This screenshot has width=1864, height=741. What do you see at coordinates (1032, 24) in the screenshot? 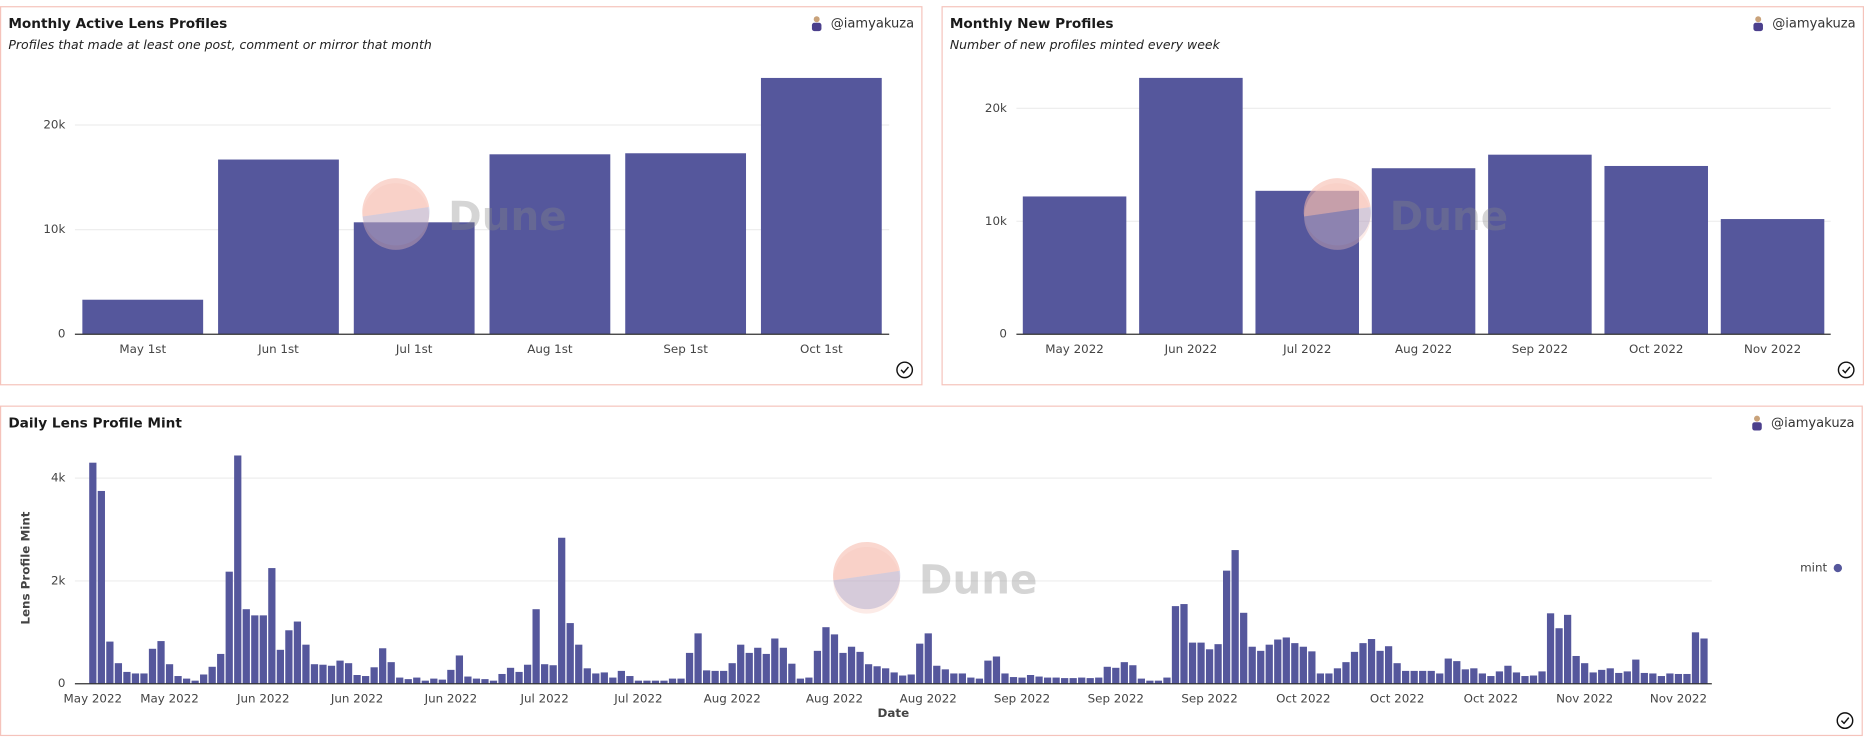
I see `chart-title: Monthly New Profiles` at bounding box center [1032, 24].